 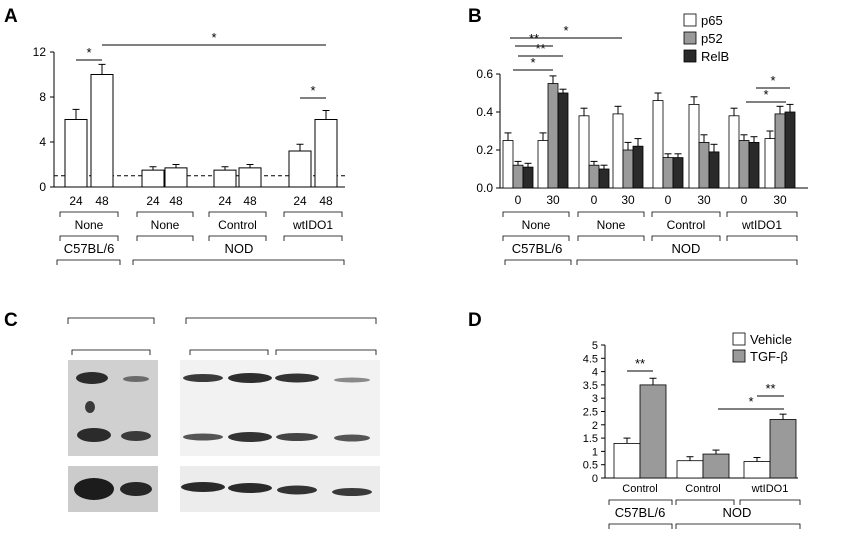 I want to click on panel-b-group-label-0: None, so click(x=536, y=225).